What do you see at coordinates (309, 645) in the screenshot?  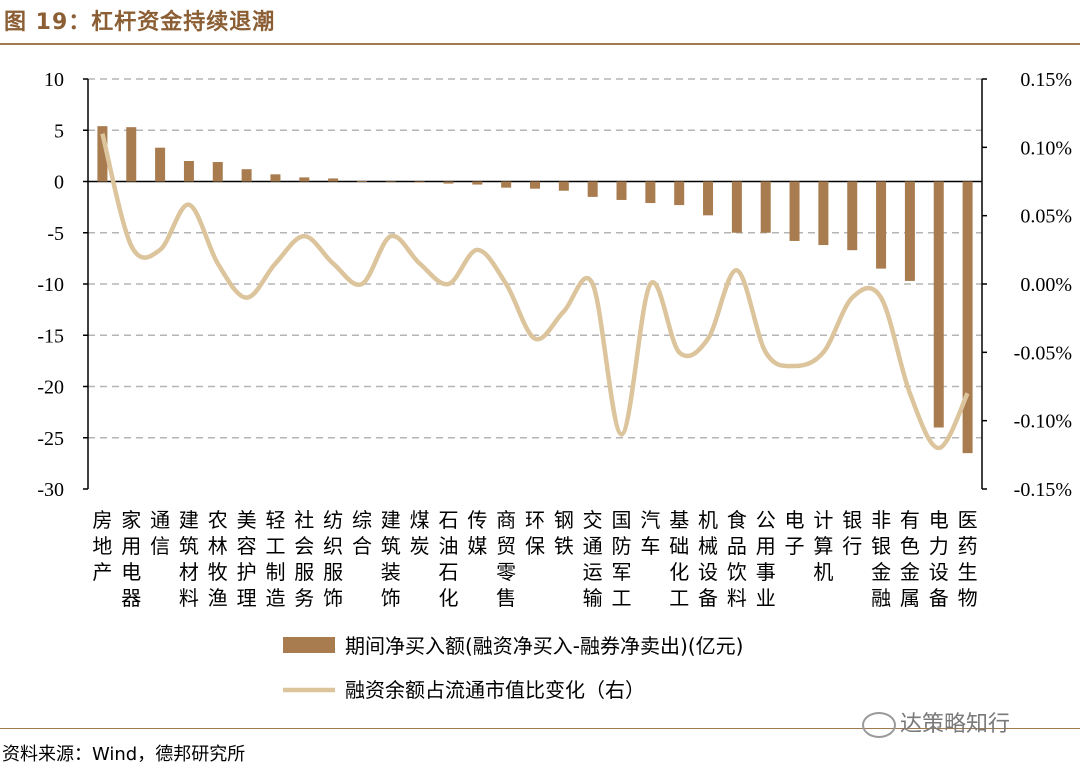 I see `legend-swatch-bar` at bounding box center [309, 645].